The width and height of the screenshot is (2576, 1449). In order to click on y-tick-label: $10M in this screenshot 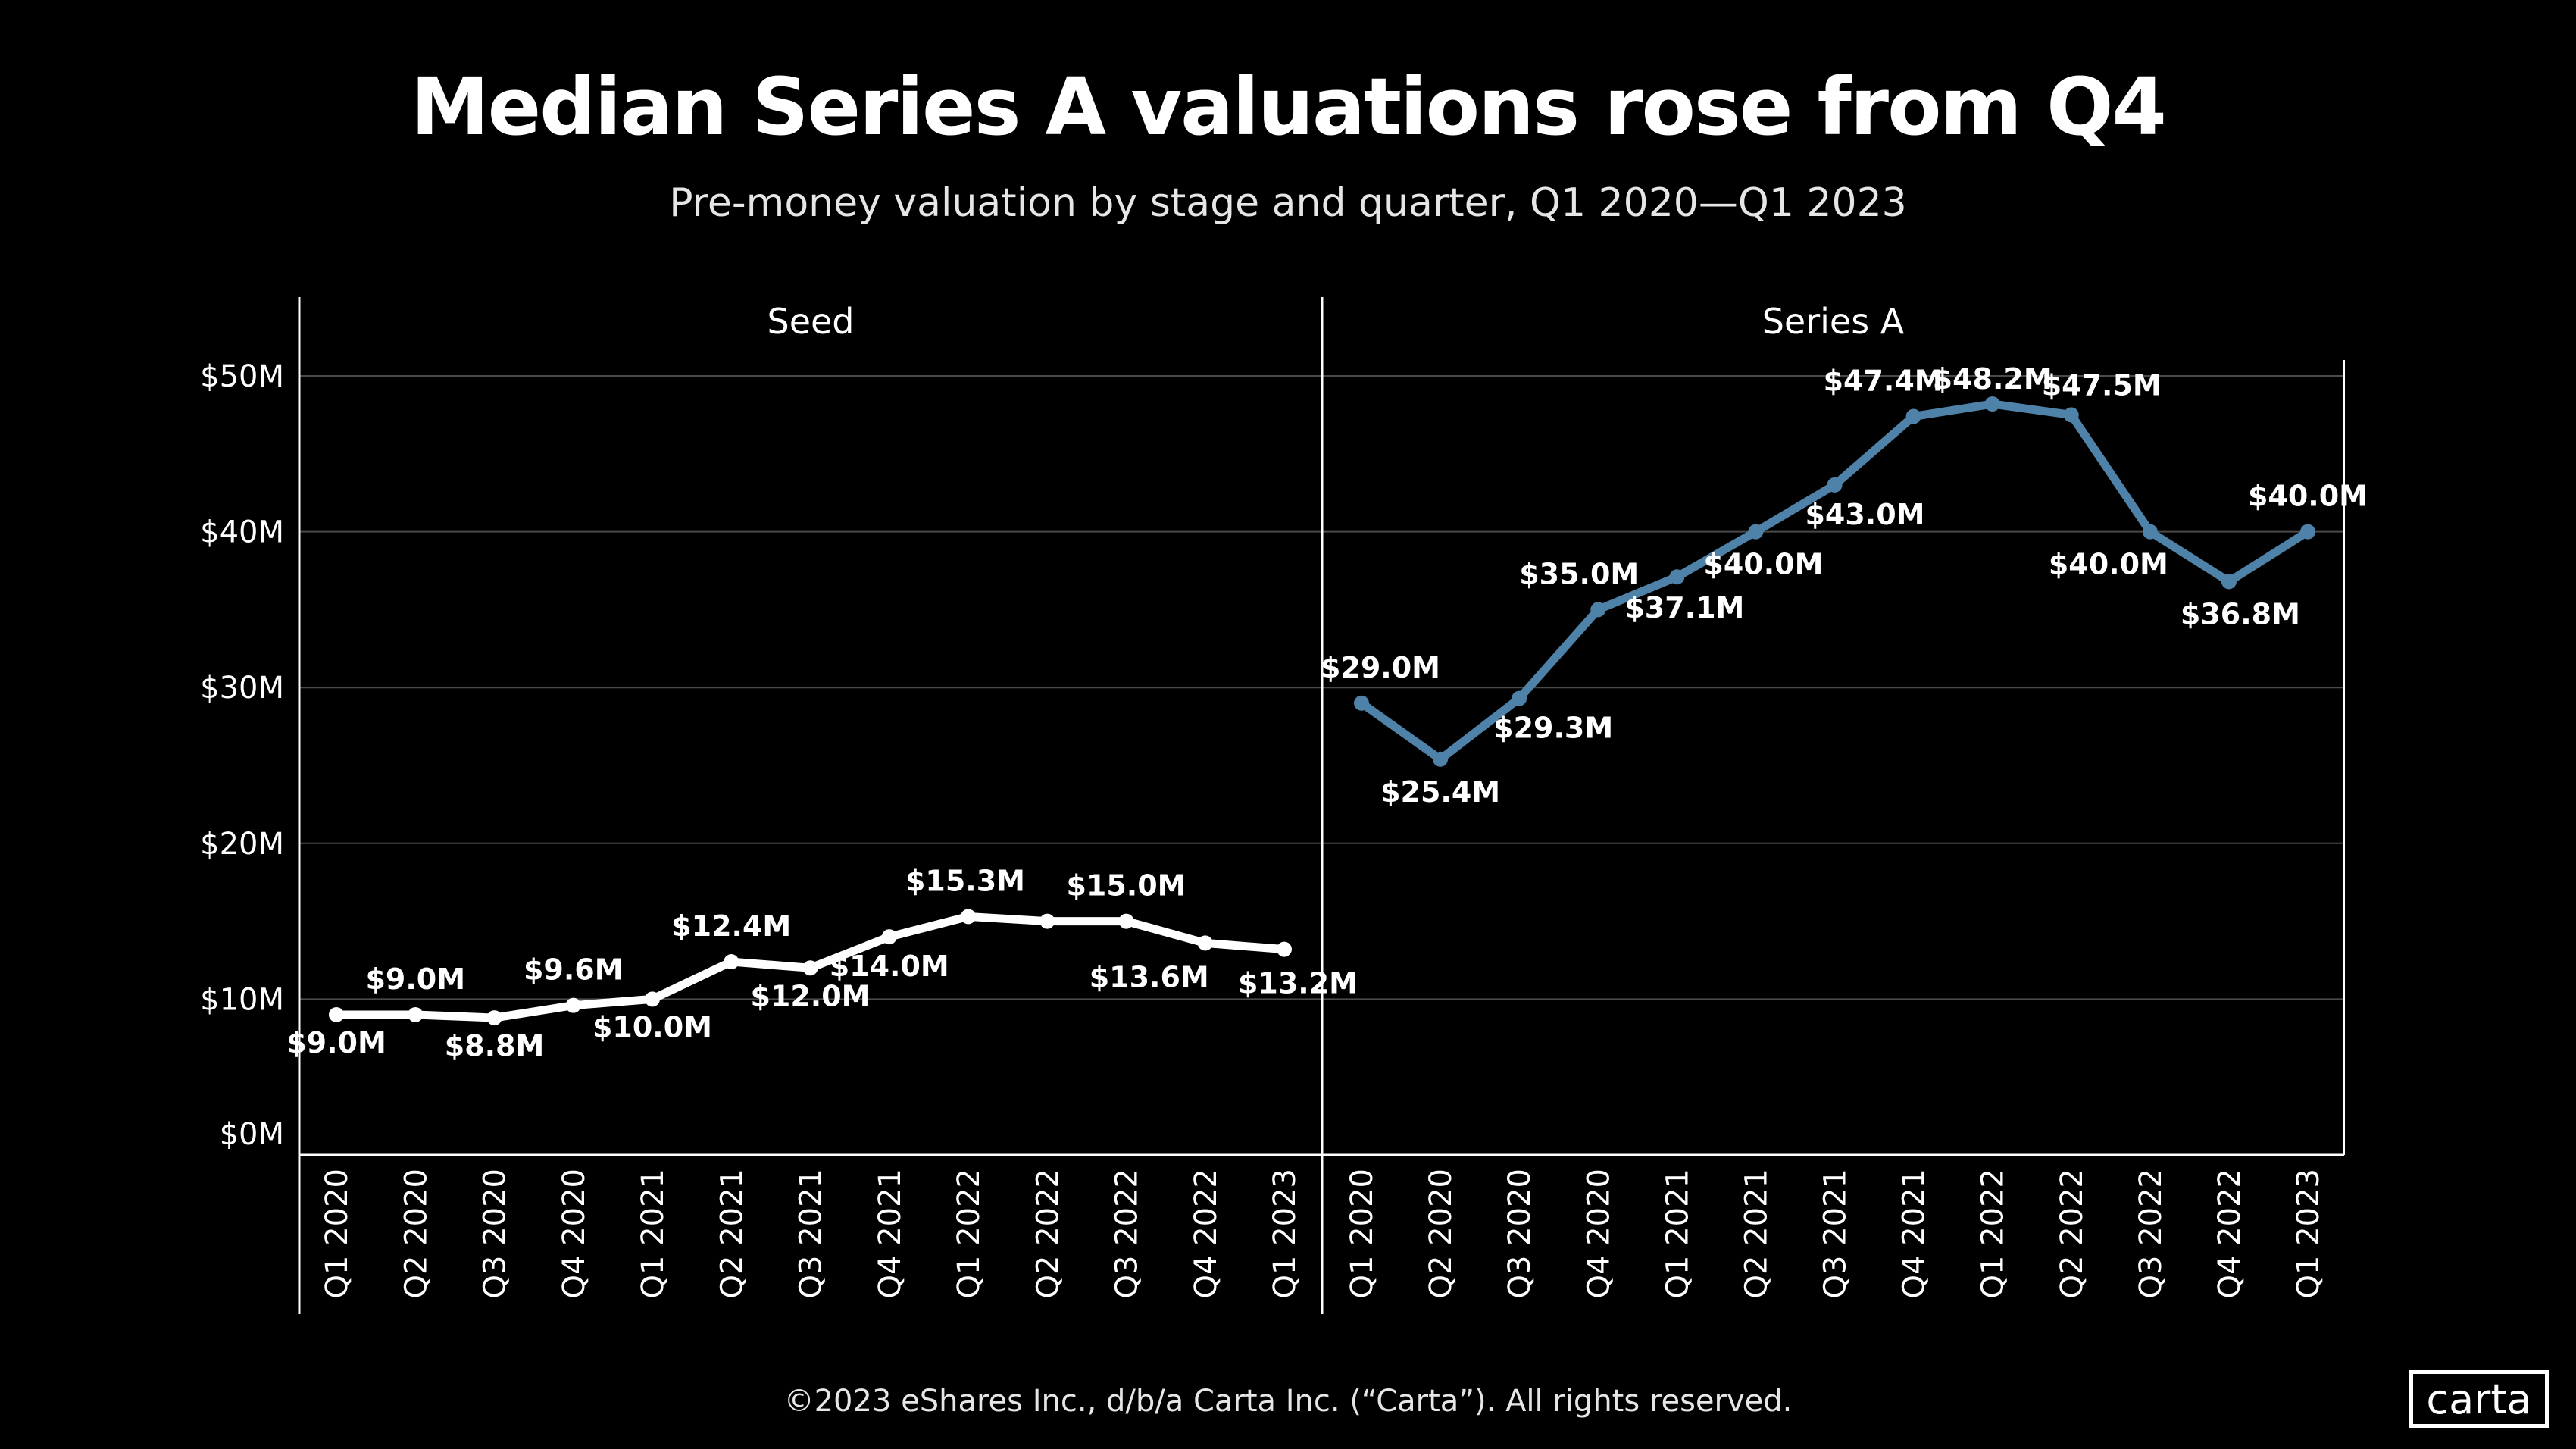, I will do `click(242, 1000)`.